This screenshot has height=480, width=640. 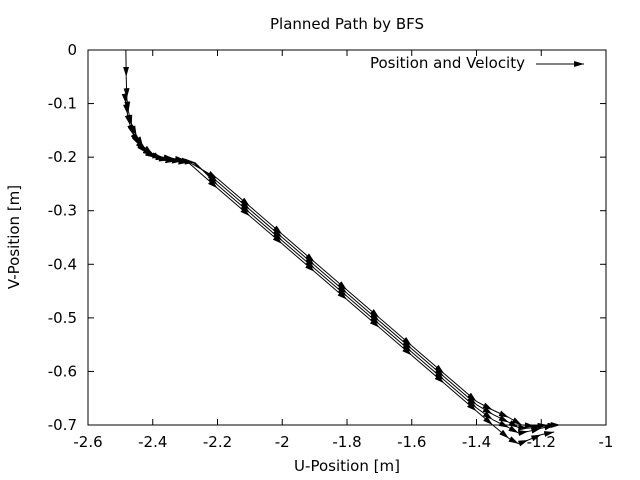 I want to click on y-axis-label: V-Position [m], so click(x=14, y=237).